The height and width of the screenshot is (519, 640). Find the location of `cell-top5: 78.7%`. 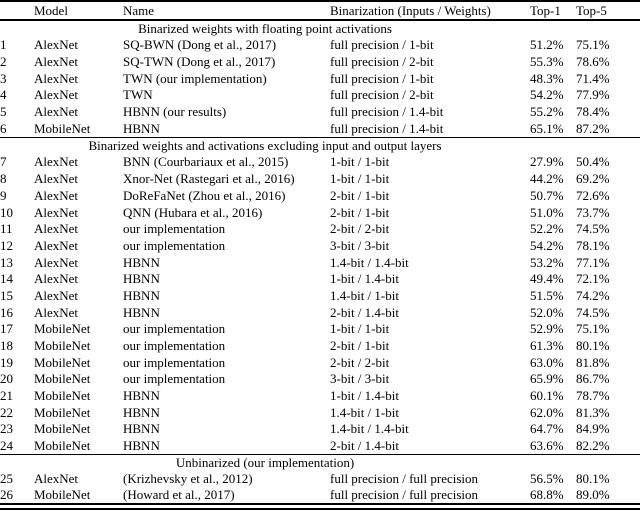

cell-top5: 78.7% is located at coordinates (593, 396).